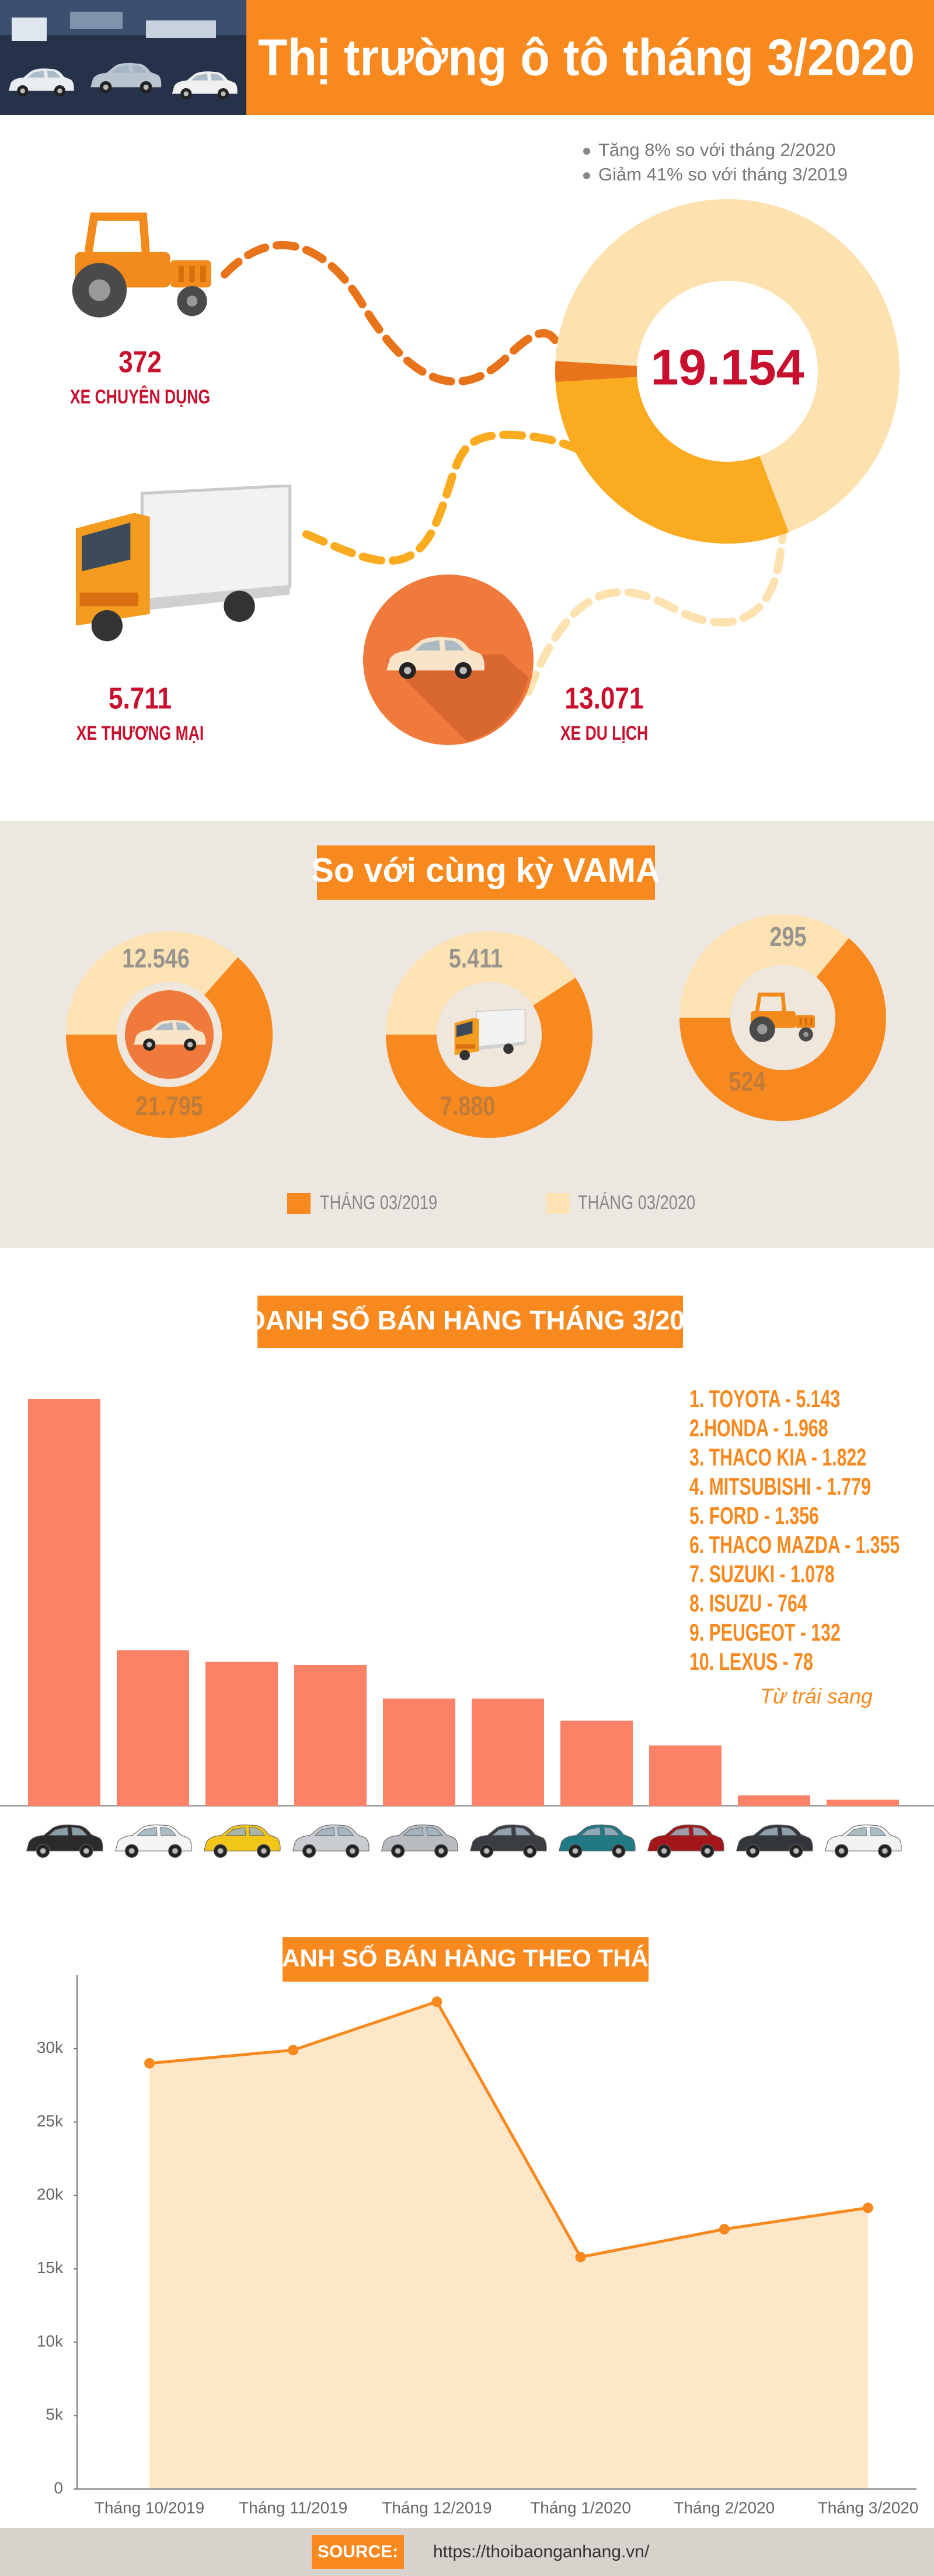 This screenshot has height=2576, width=934. Describe the element at coordinates (868, 2507) in the screenshot. I see `x-tick-label: Tháng 3/2020` at that location.